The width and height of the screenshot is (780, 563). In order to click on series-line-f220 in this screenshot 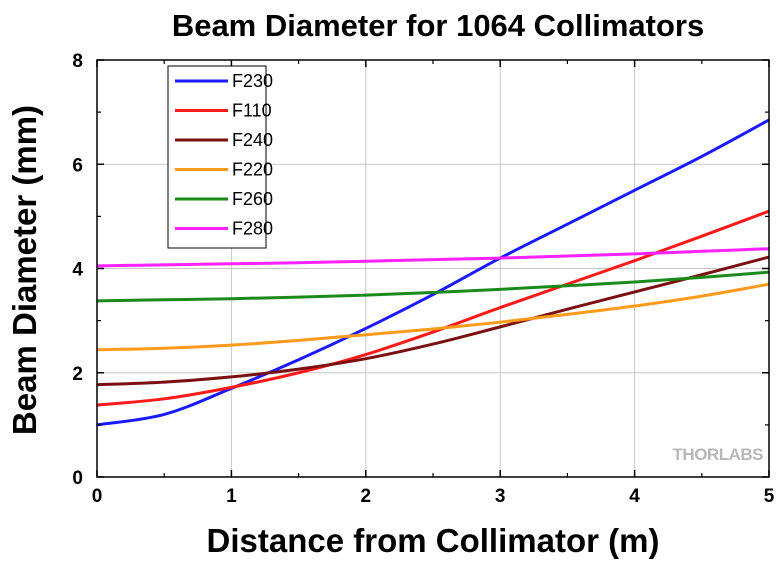, I will do `click(433, 317)`.